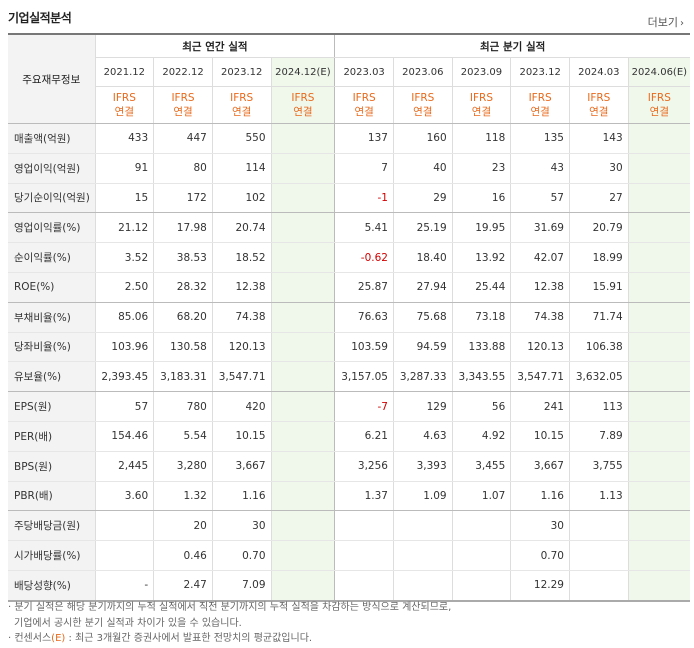 This screenshot has height=648, width=694. Describe the element at coordinates (598, 436) in the screenshot. I see `table-cell: 7.89` at that location.